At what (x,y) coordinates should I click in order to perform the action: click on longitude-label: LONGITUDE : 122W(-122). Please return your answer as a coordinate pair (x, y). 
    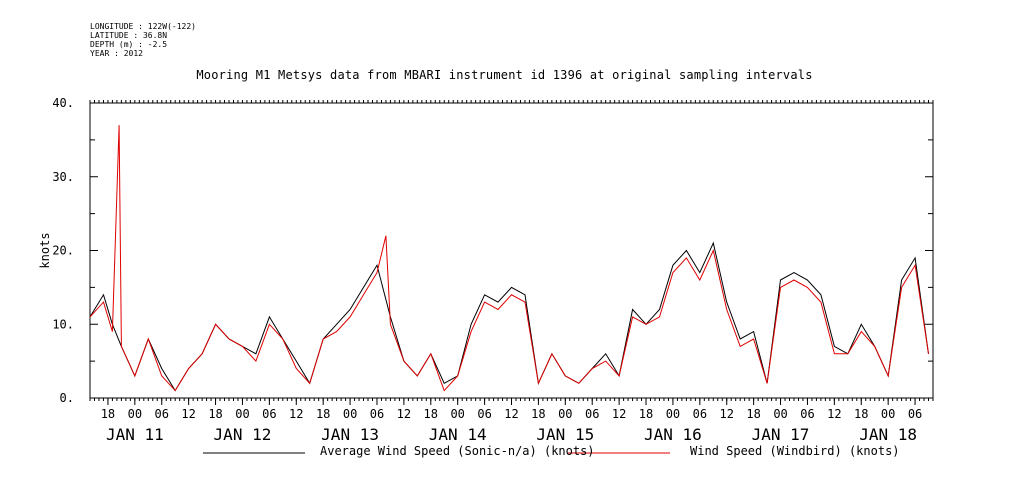
    Looking at the image, I should click on (143, 26).